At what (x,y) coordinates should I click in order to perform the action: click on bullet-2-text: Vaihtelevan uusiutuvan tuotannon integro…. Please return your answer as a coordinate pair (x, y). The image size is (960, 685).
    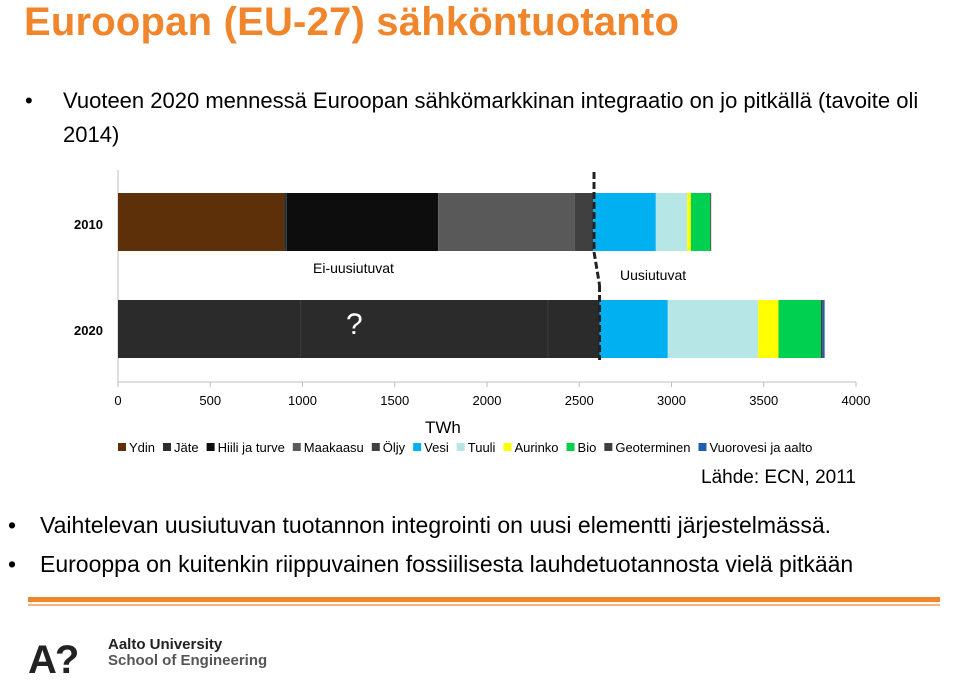
    Looking at the image, I should click on (436, 525).